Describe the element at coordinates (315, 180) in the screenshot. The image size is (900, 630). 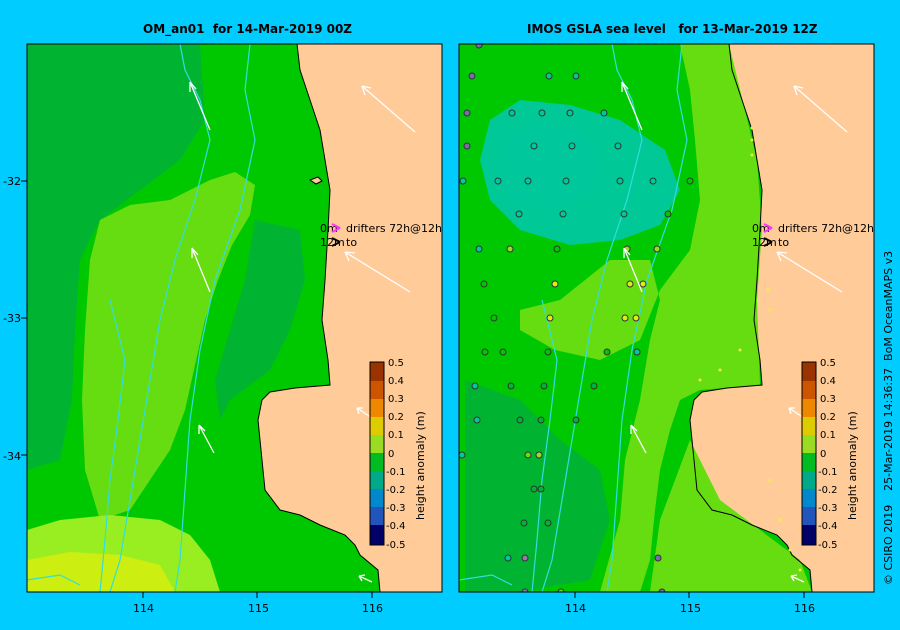
I see `island` at that location.